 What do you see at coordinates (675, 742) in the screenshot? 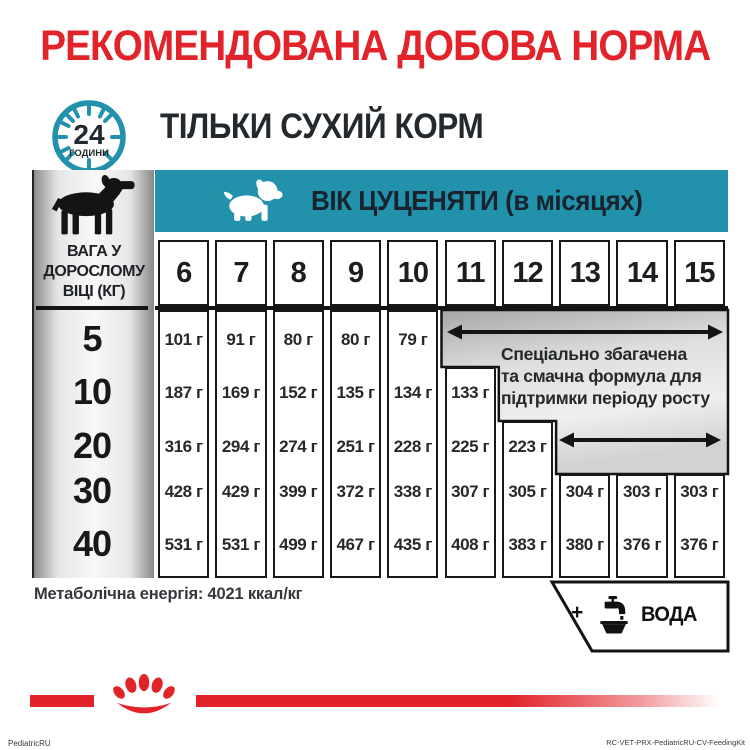
I see `fineprint-right: RC-VET-PRX-PediatricRU-CV-FeedingKit` at bounding box center [675, 742].